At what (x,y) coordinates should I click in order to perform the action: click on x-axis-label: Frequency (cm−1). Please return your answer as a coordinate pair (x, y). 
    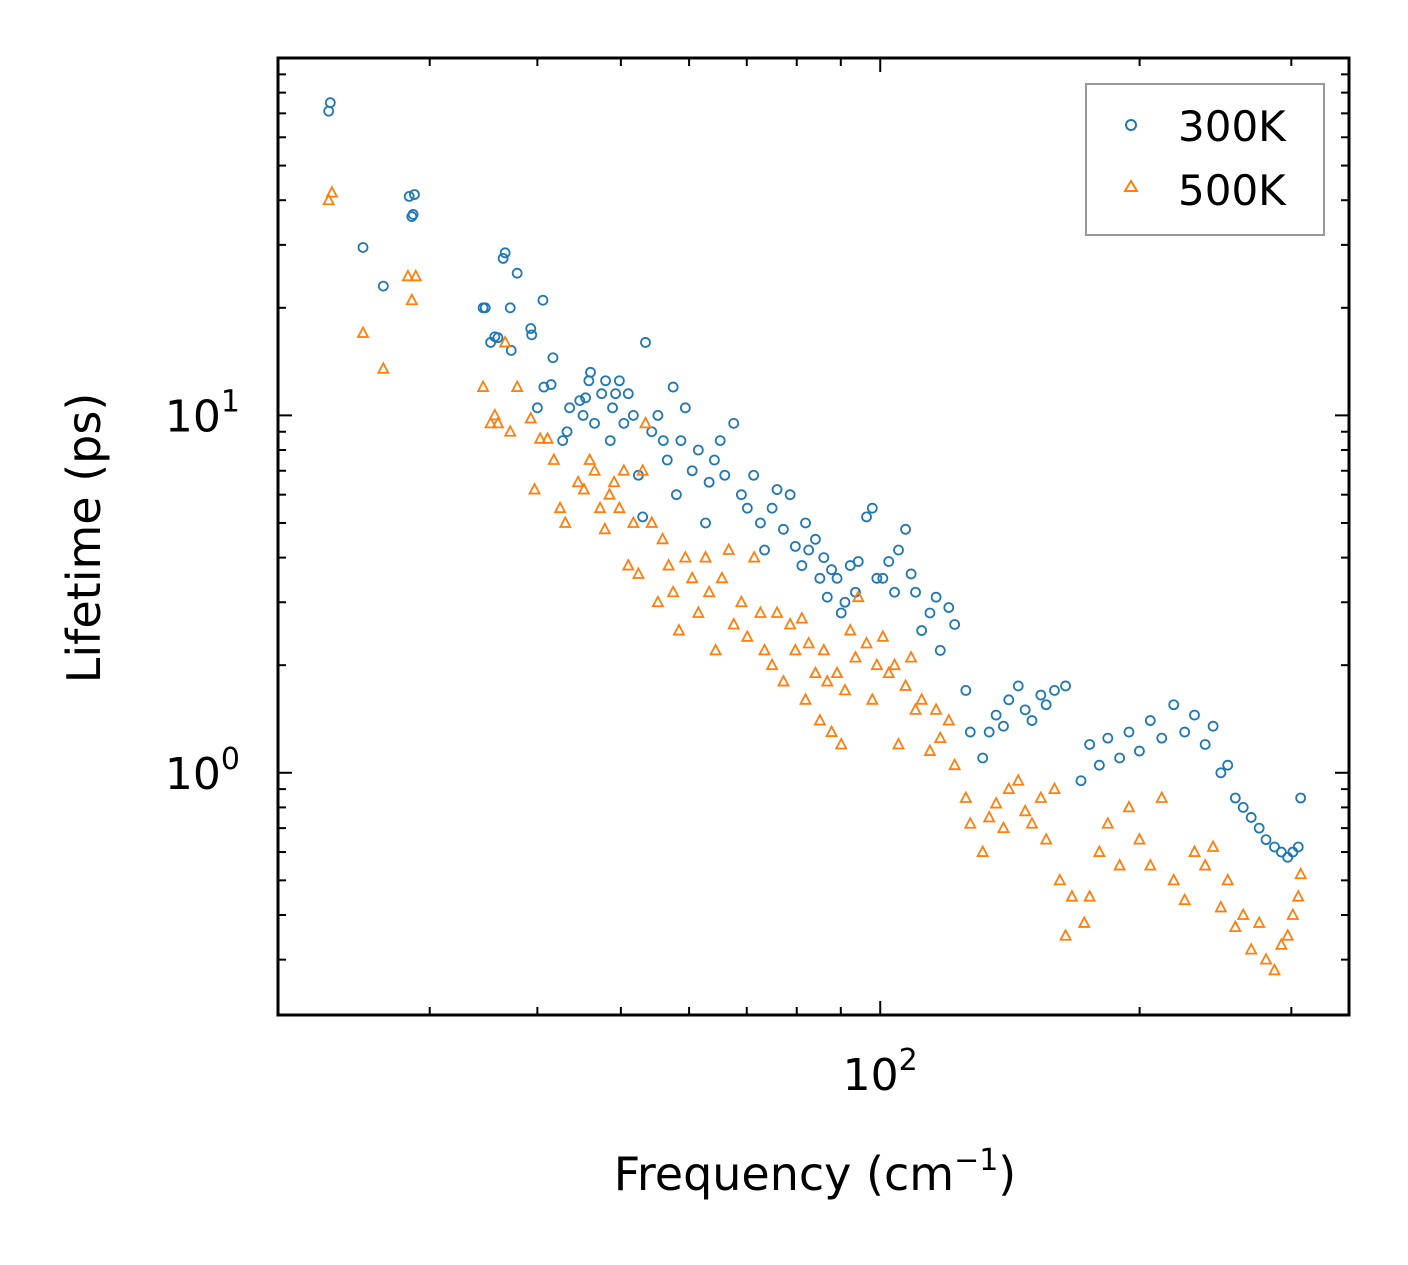
    Looking at the image, I should click on (815, 1172).